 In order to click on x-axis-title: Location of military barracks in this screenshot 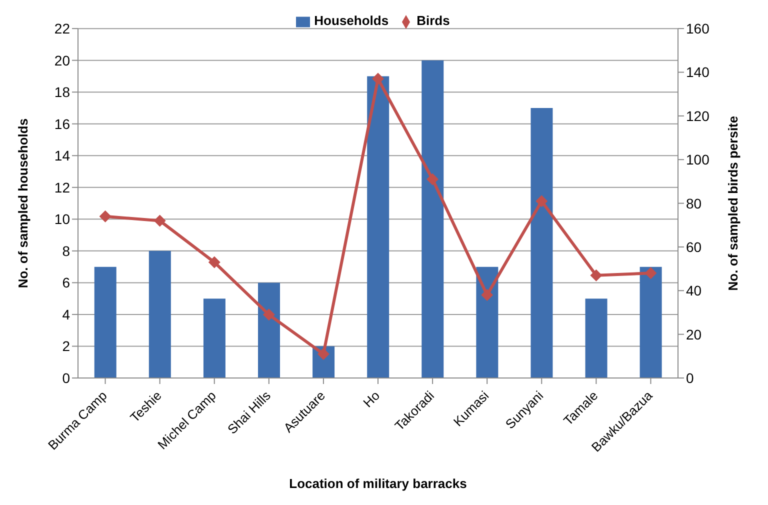, I will do `click(378, 483)`.